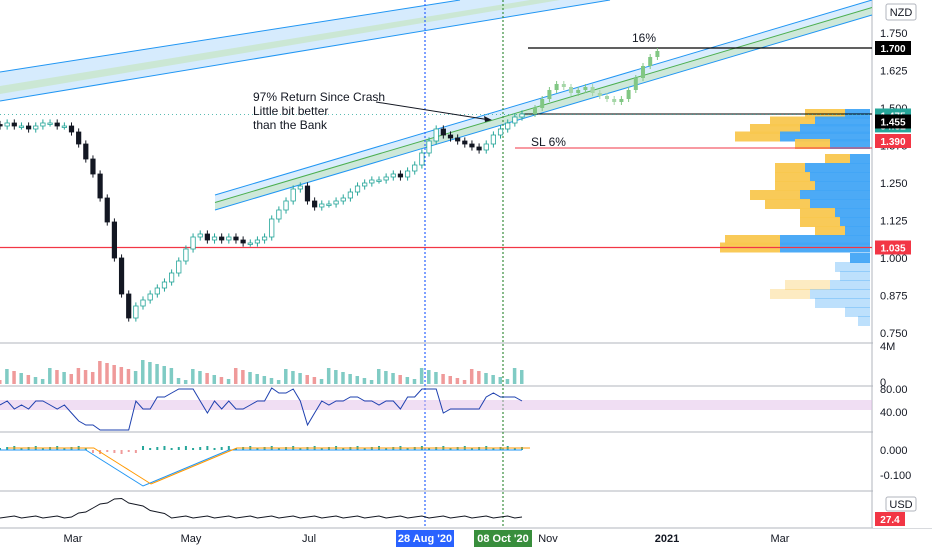  What do you see at coordinates (894, 334) in the screenshot?
I see `price-tick: 0.750` at bounding box center [894, 334].